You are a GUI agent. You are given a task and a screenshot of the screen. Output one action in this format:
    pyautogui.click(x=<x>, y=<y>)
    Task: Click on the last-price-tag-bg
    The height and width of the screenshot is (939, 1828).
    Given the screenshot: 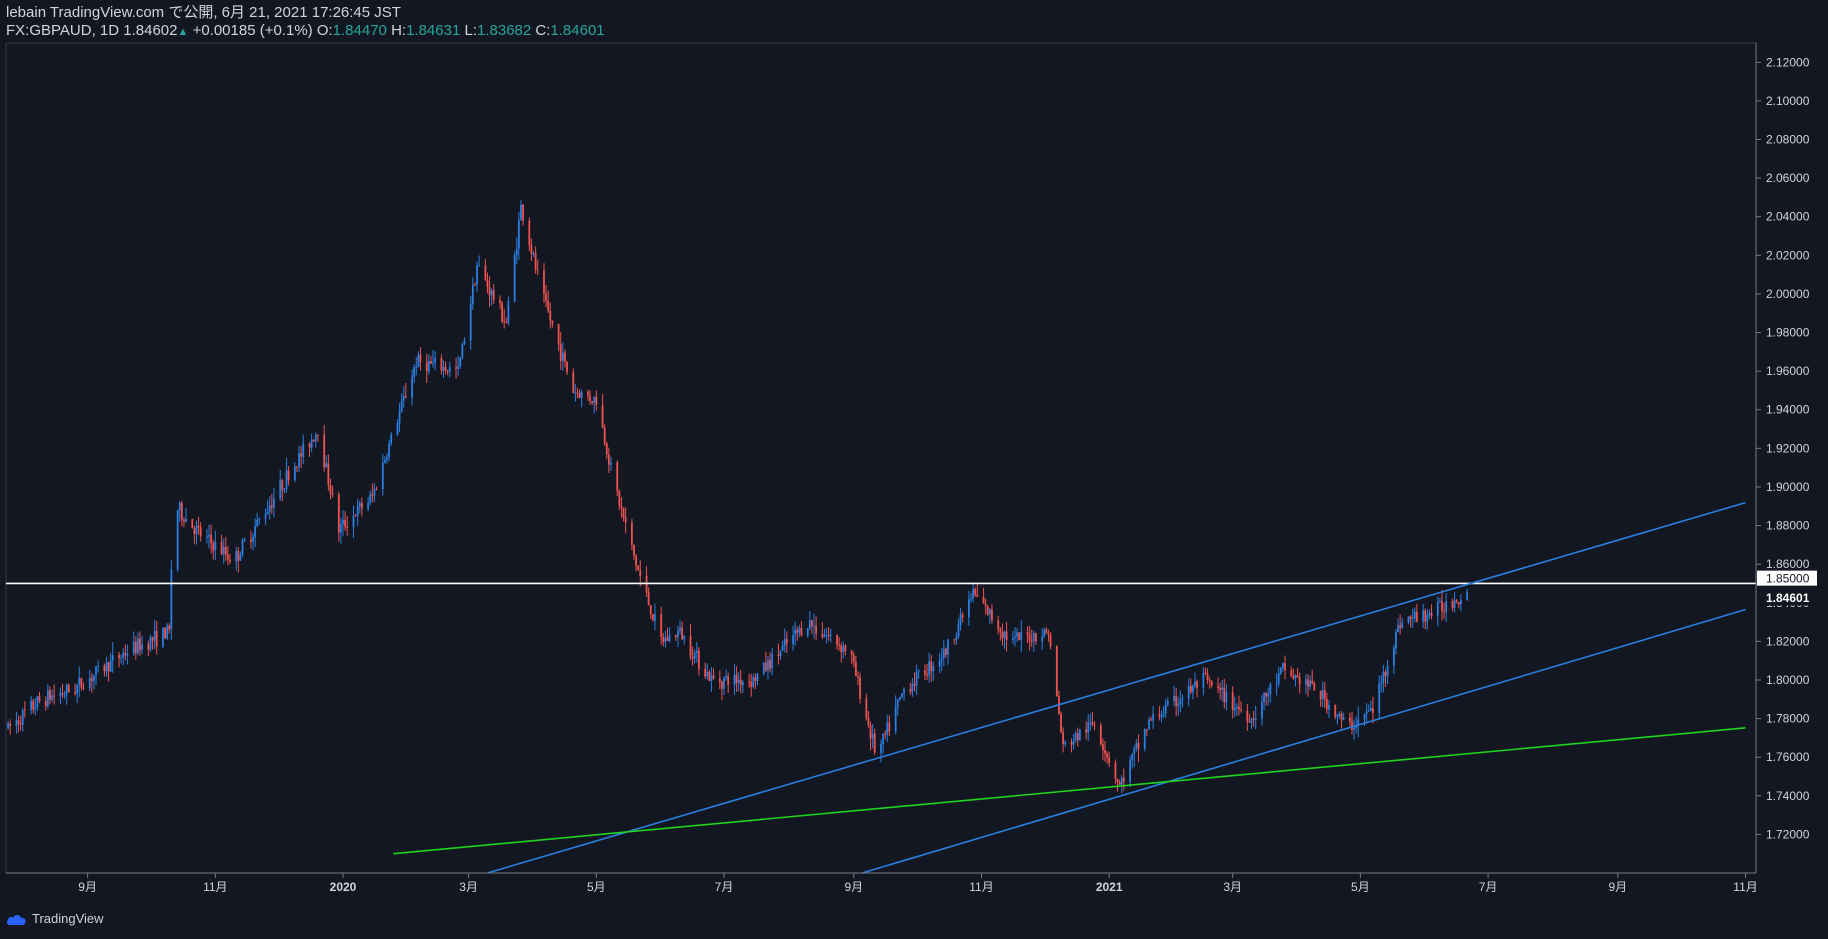 What is the action you would take?
    pyautogui.click(x=1787, y=597)
    